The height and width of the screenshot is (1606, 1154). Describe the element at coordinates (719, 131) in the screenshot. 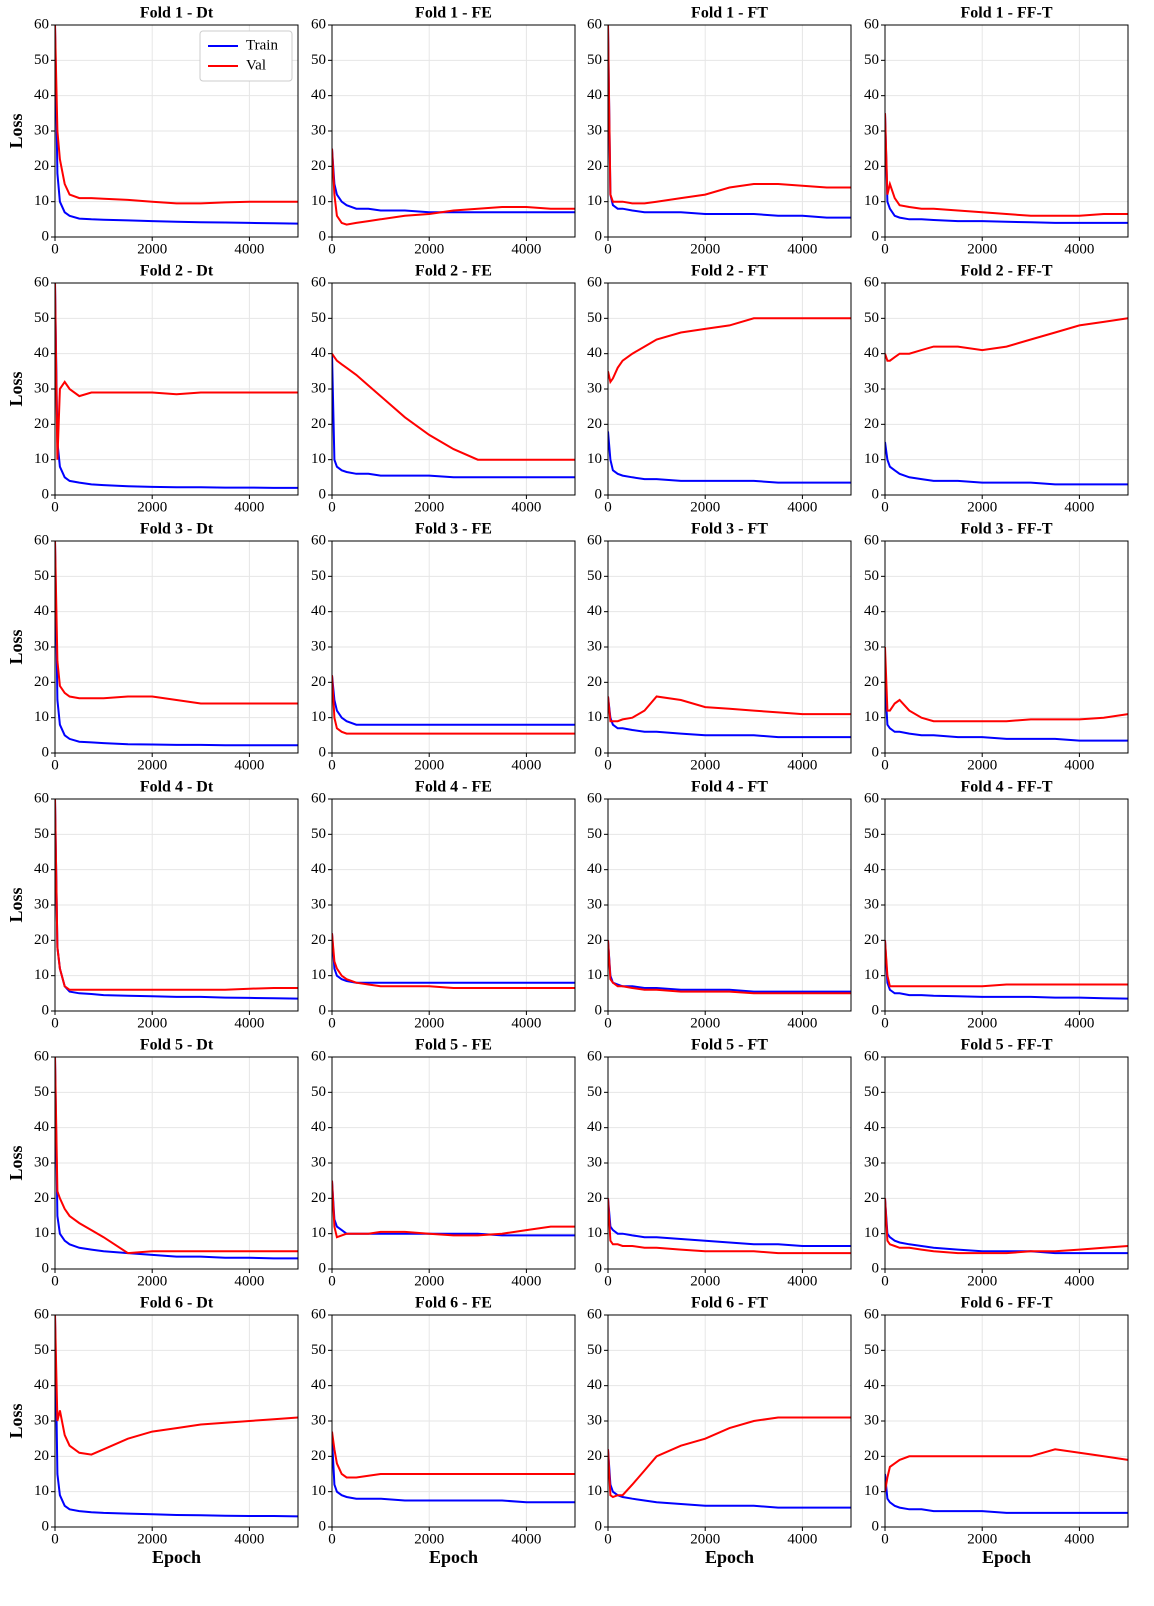

I see `panel: Fold 1 - FT 0 10 20 30 40 50 60 0 2000 4000` at that location.